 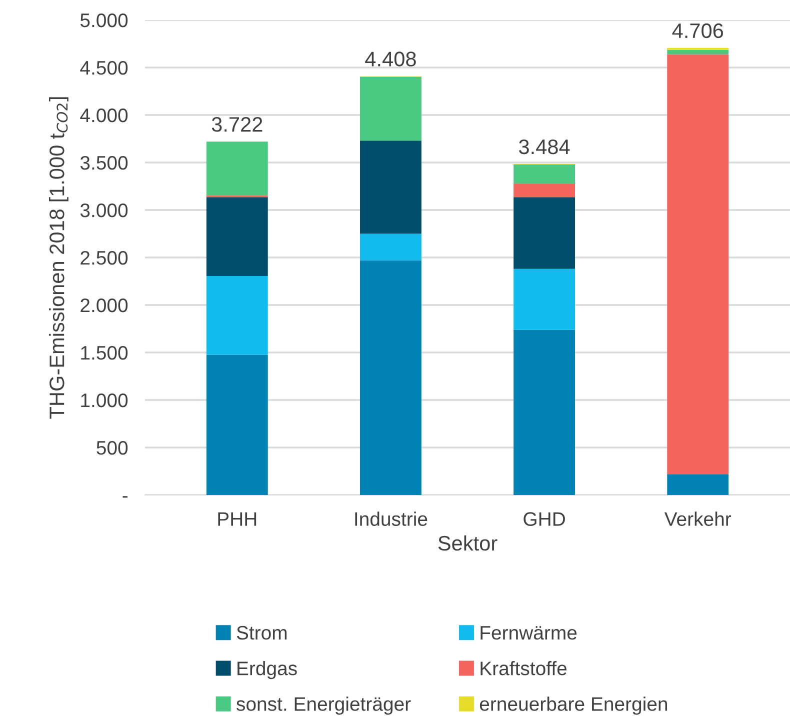 I want to click on y-tick-label: 4.000, so click(x=104, y=115).